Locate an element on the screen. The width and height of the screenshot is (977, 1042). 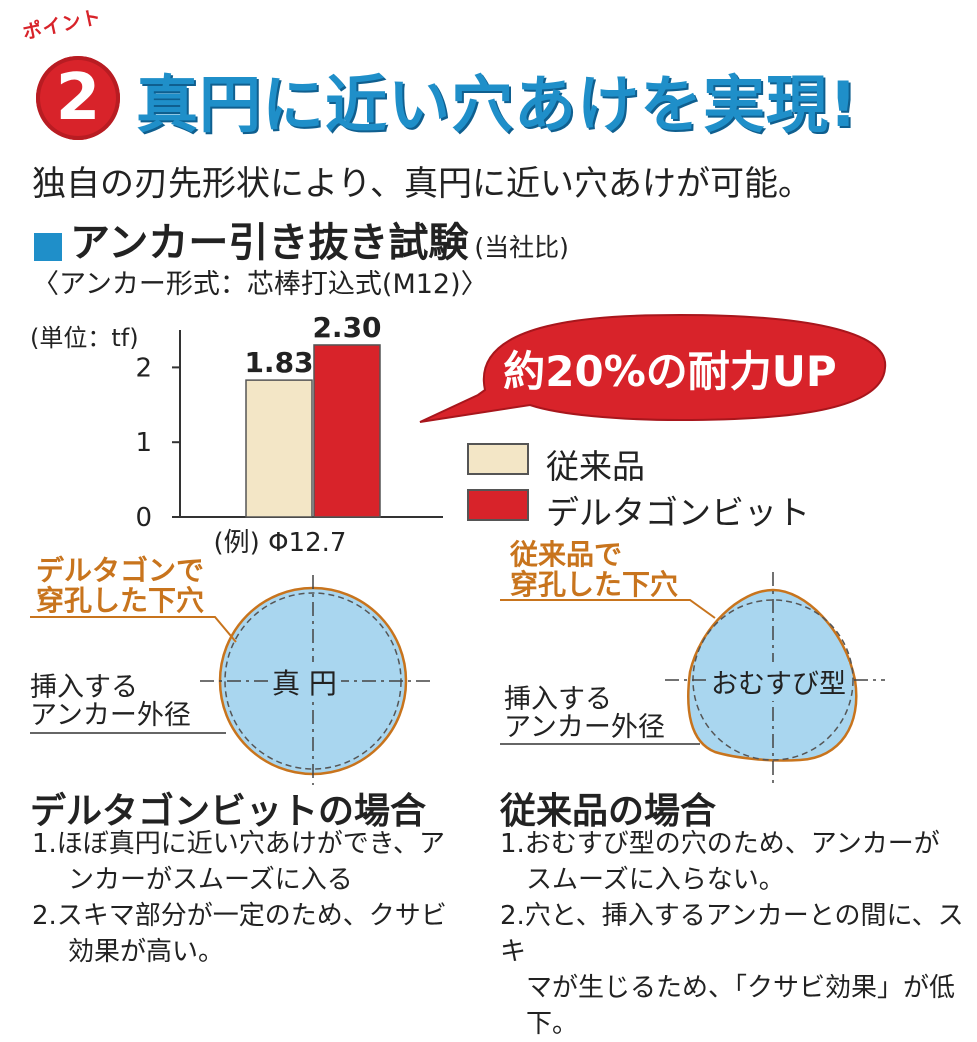
anchor-form: 〈アンカー形式：芯棒打込式(M12)〉 is located at coordinates (260, 284).